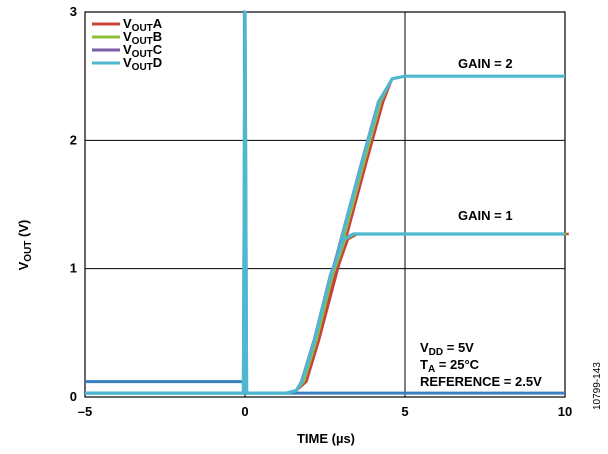  Describe the element at coordinates (485, 63) in the screenshot. I see `gain-2-label: GAIN = 2` at that location.